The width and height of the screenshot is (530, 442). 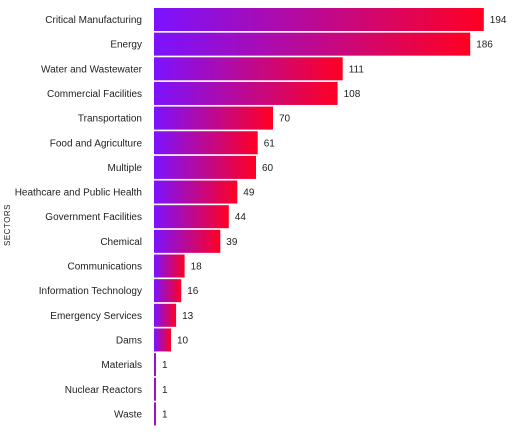 I want to click on bar-food-and-agriculture, so click(x=206, y=143).